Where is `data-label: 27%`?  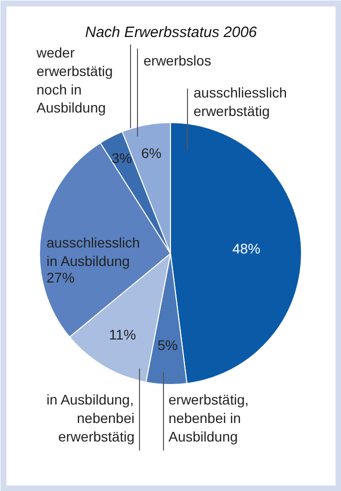 data-label: 27% is located at coordinates (60, 278).